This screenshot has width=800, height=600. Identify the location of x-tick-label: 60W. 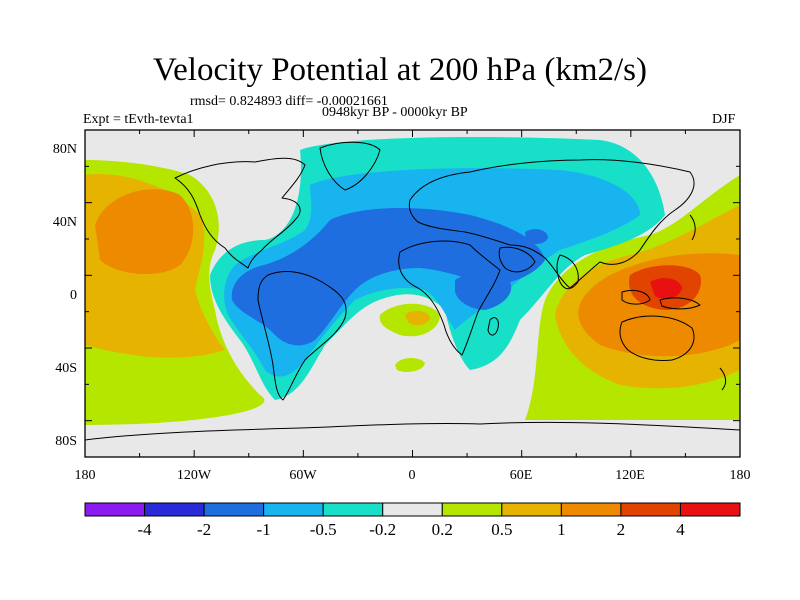
(303, 475).